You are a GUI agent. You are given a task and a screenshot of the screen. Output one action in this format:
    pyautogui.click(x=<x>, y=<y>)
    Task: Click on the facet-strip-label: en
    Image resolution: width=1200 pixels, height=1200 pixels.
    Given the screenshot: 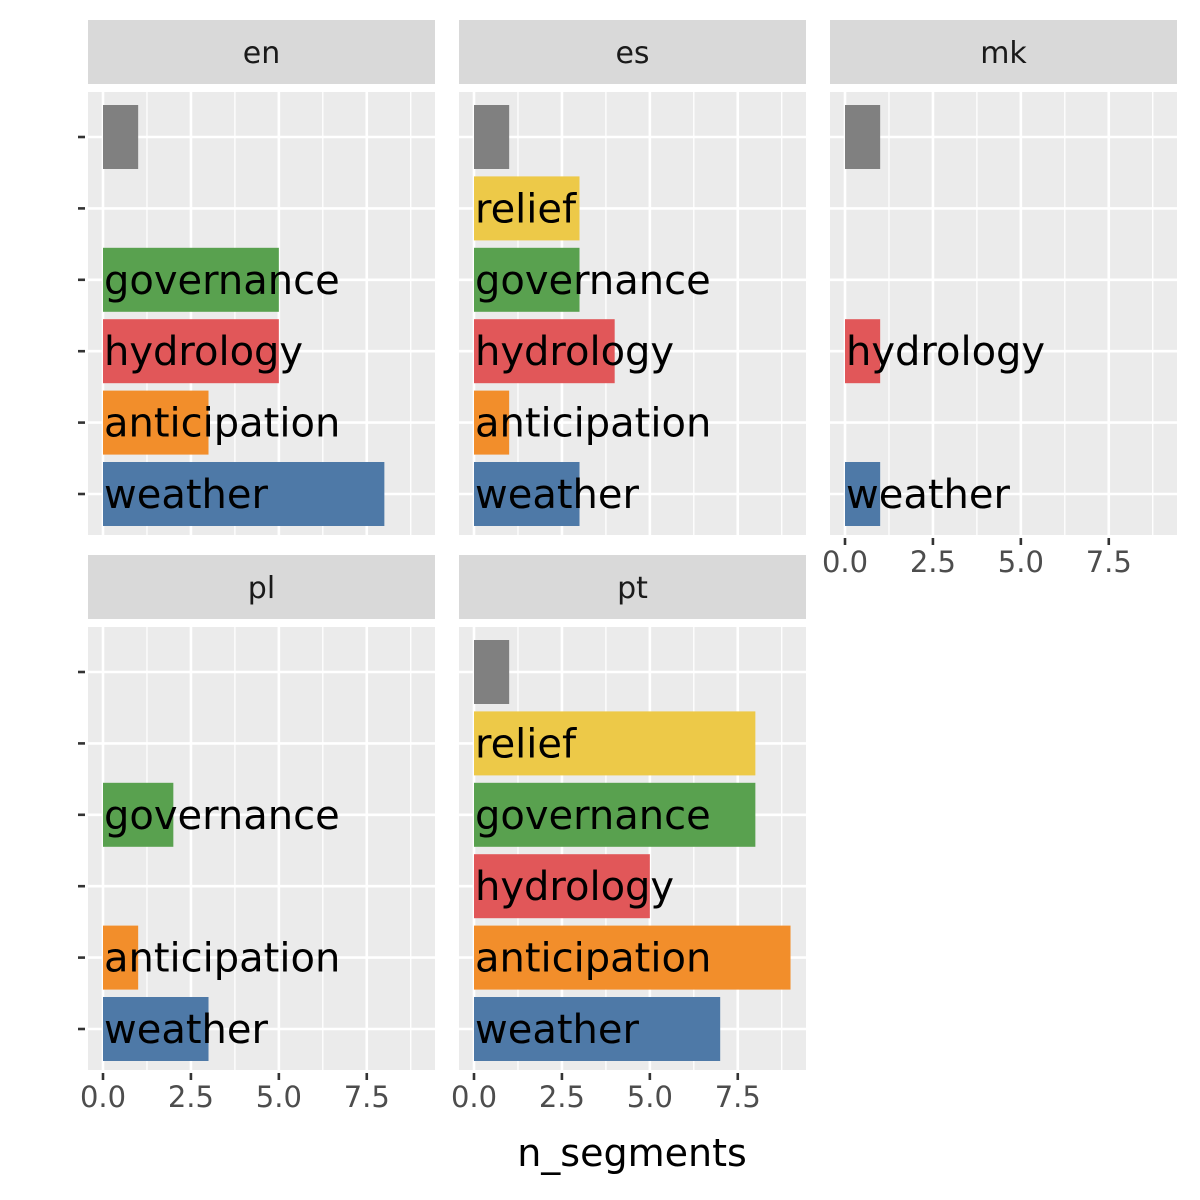 What is the action you would take?
    pyautogui.click(x=261, y=53)
    